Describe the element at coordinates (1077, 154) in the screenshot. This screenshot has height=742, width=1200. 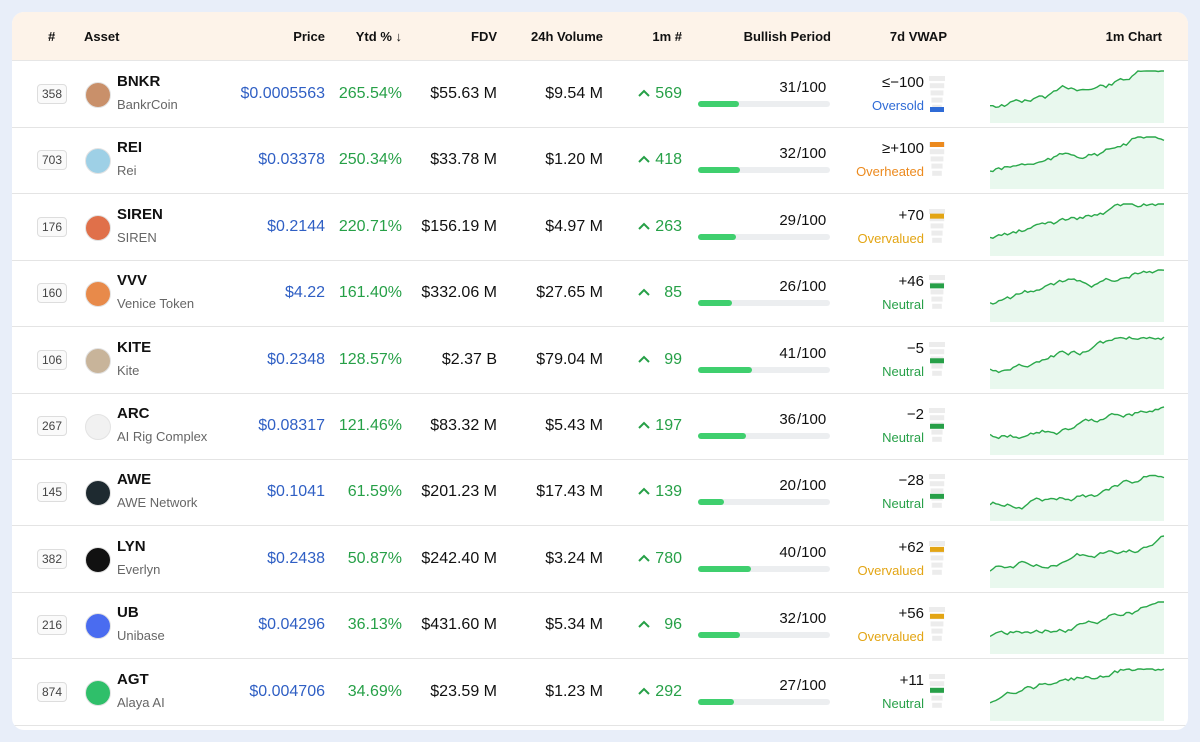
I see `sparkline-line` at that location.